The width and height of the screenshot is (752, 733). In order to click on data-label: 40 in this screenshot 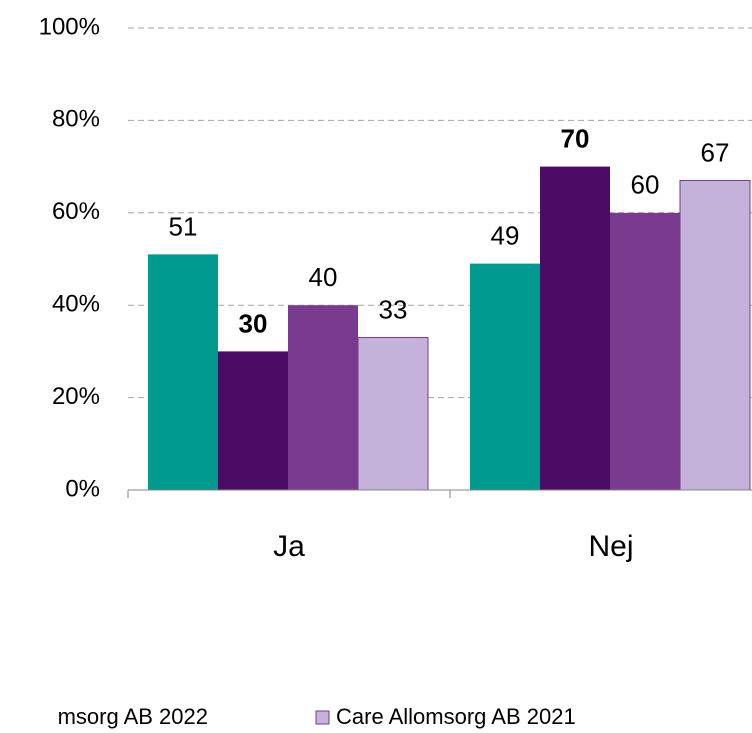, I will do `click(323, 277)`.